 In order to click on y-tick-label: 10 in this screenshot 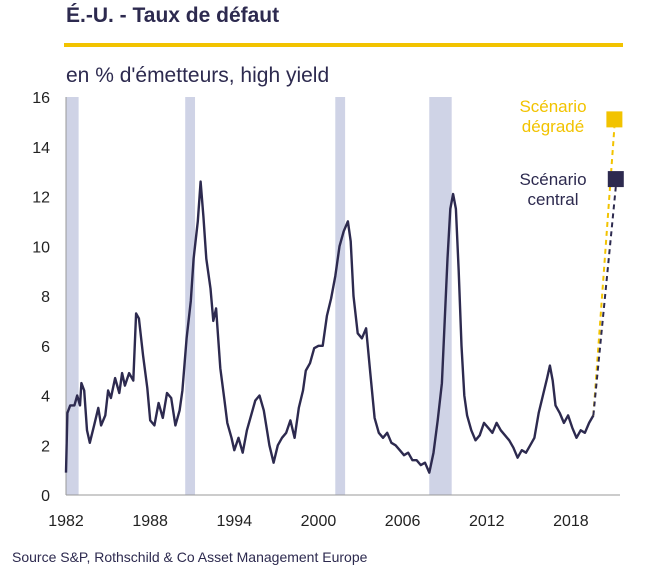, I will do `click(41, 247)`.